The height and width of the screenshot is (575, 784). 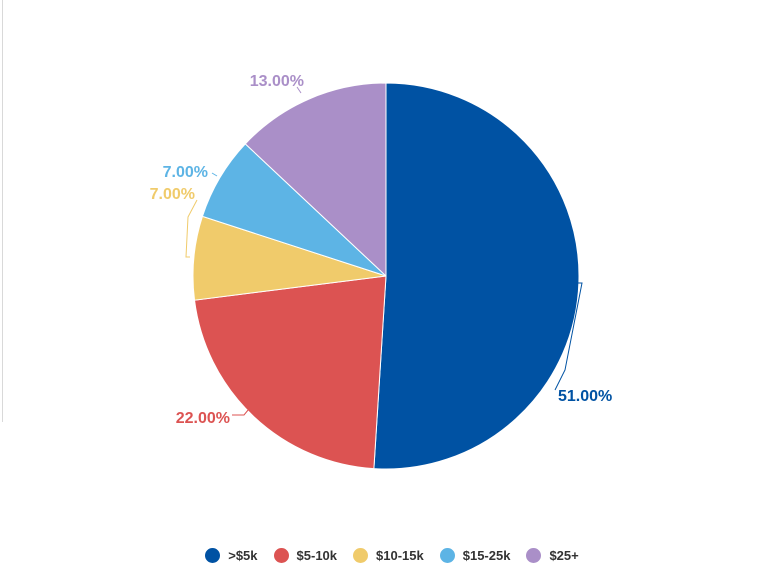 I want to click on connector-5k, so click(x=568, y=336).